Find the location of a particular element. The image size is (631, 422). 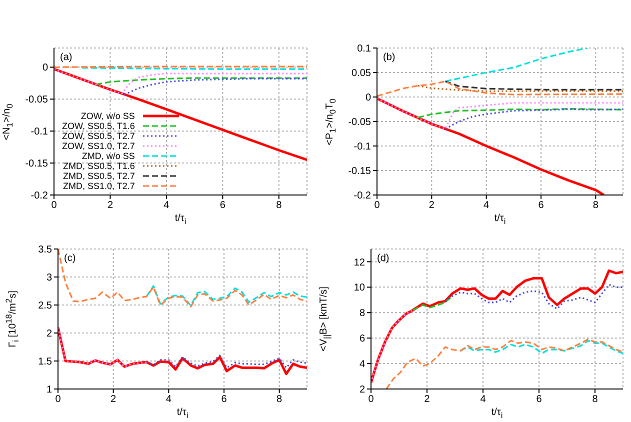

y-tick-label: 1.5 is located at coordinates (45, 362).